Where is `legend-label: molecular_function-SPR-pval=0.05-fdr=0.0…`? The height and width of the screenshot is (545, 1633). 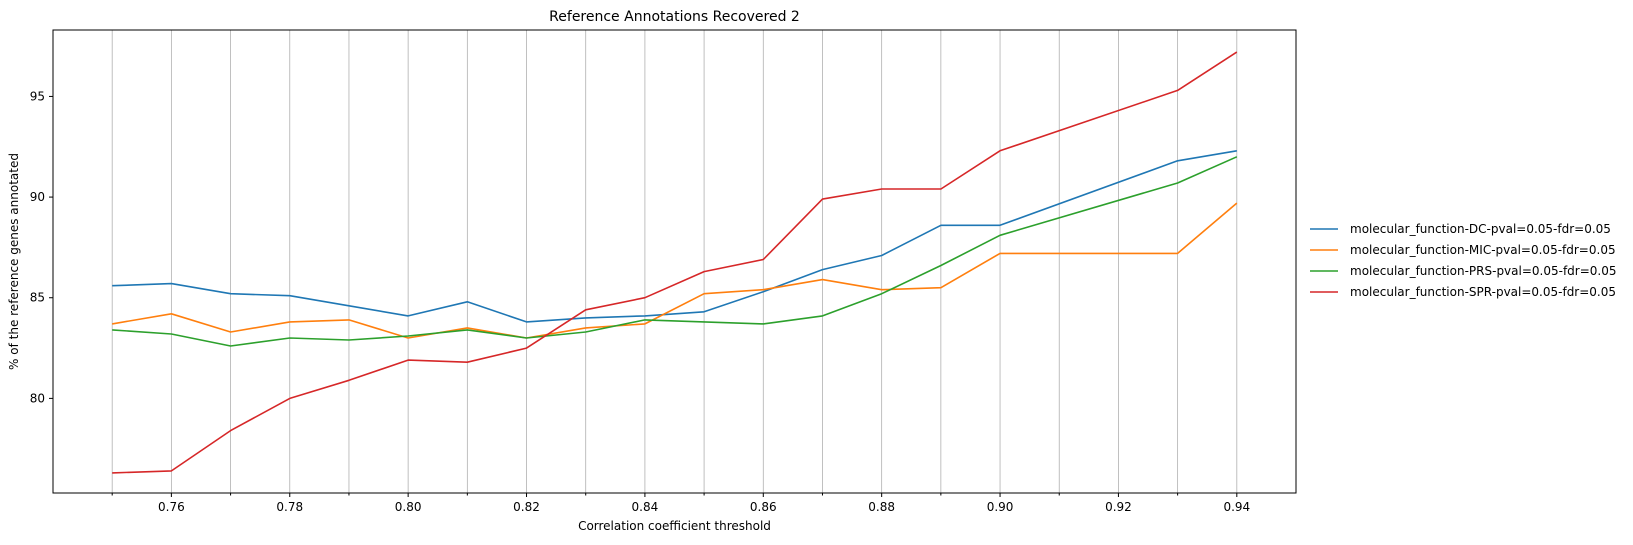 legend-label: molecular_function-SPR-pval=0.05-fdr=0.0… is located at coordinates (1483, 292).